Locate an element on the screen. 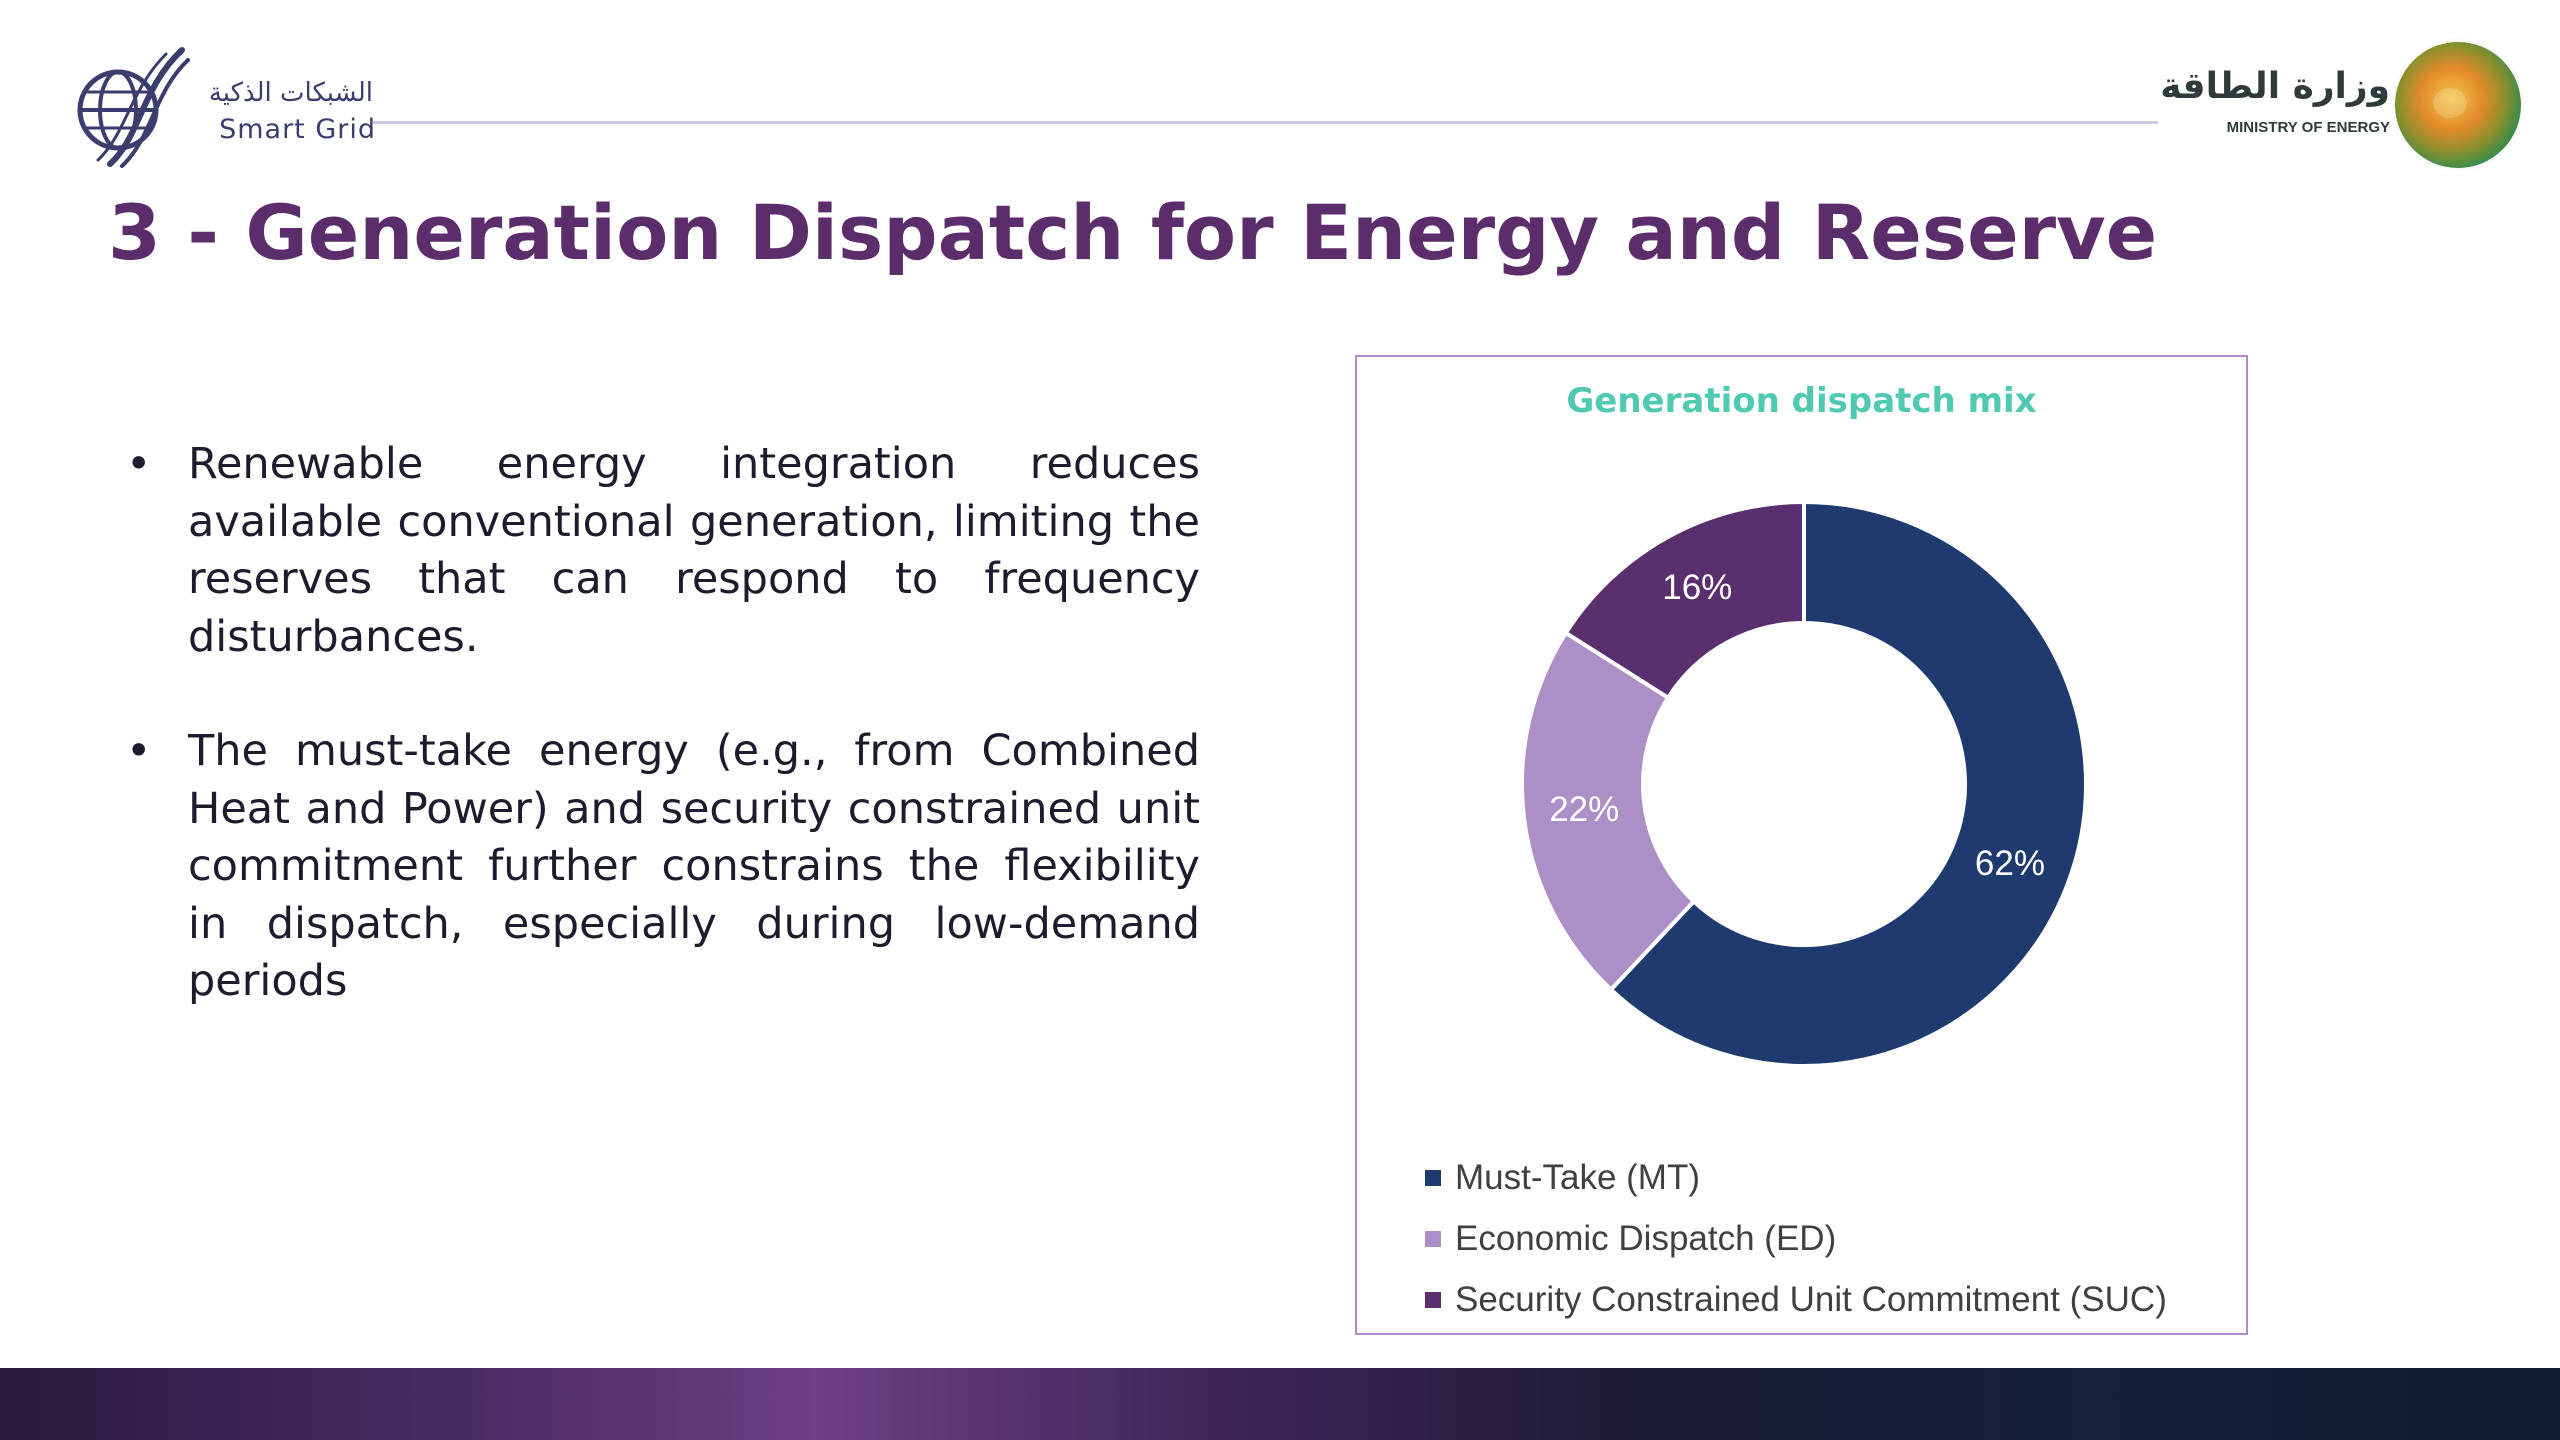 The image size is (2560, 1440). donut-chart: 62% 22% 16% is located at coordinates (1804, 783).